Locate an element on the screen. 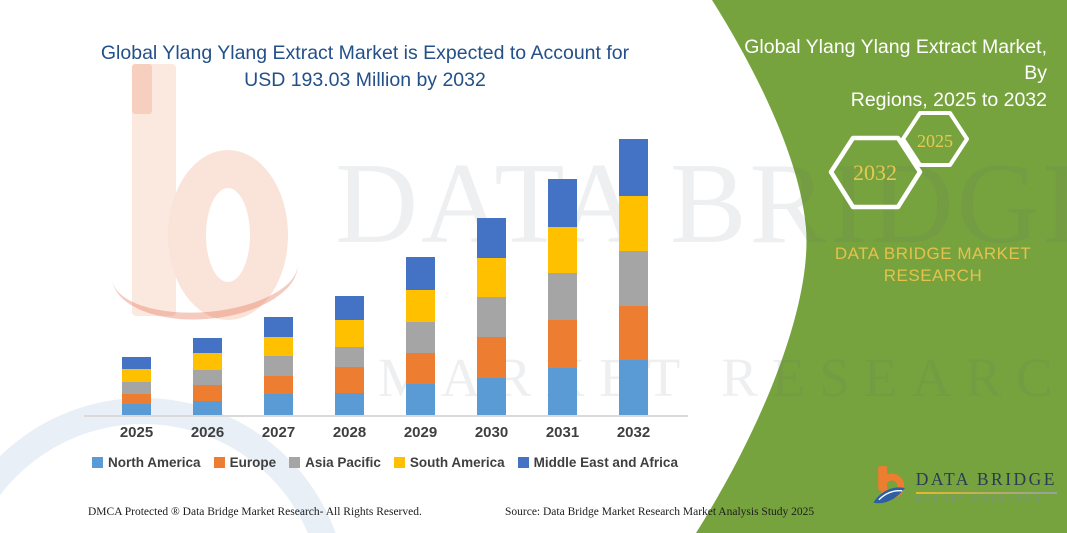 The height and width of the screenshot is (533, 1067). data-bridge-logo: DATA BRIDGE MARKET RESEARCH is located at coordinates (964, 486).